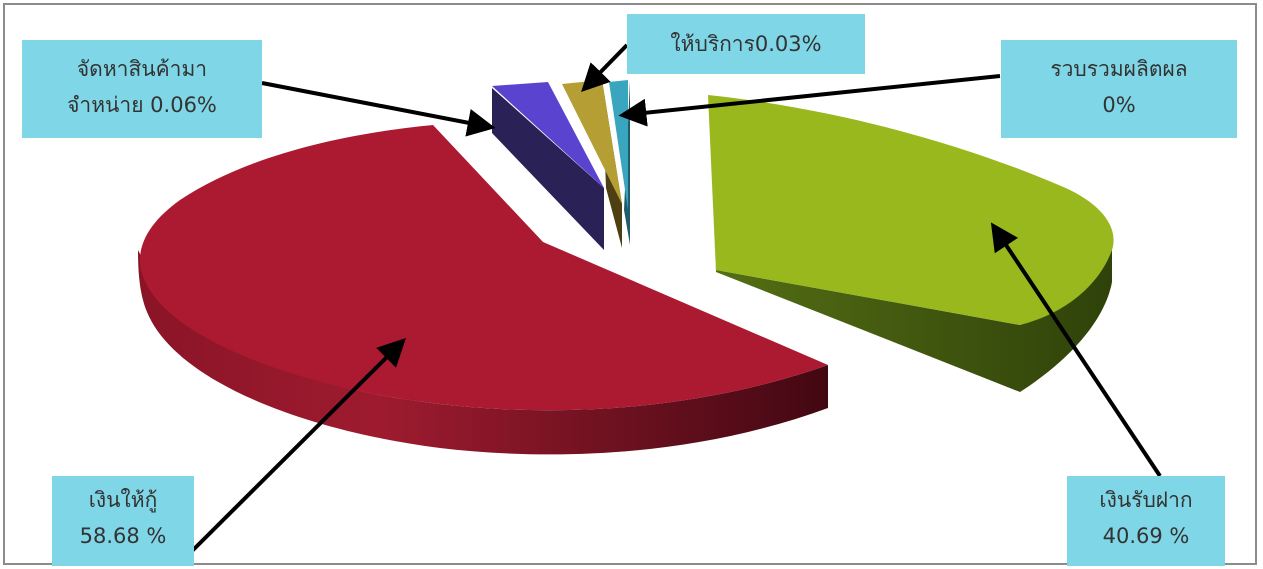 The width and height of the screenshot is (1263, 569). What do you see at coordinates (142, 89) in the screenshot?
I see `callout-goods: จัดหาสินค้ามา จำหน่าย 0.06%` at bounding box center [142, 89].